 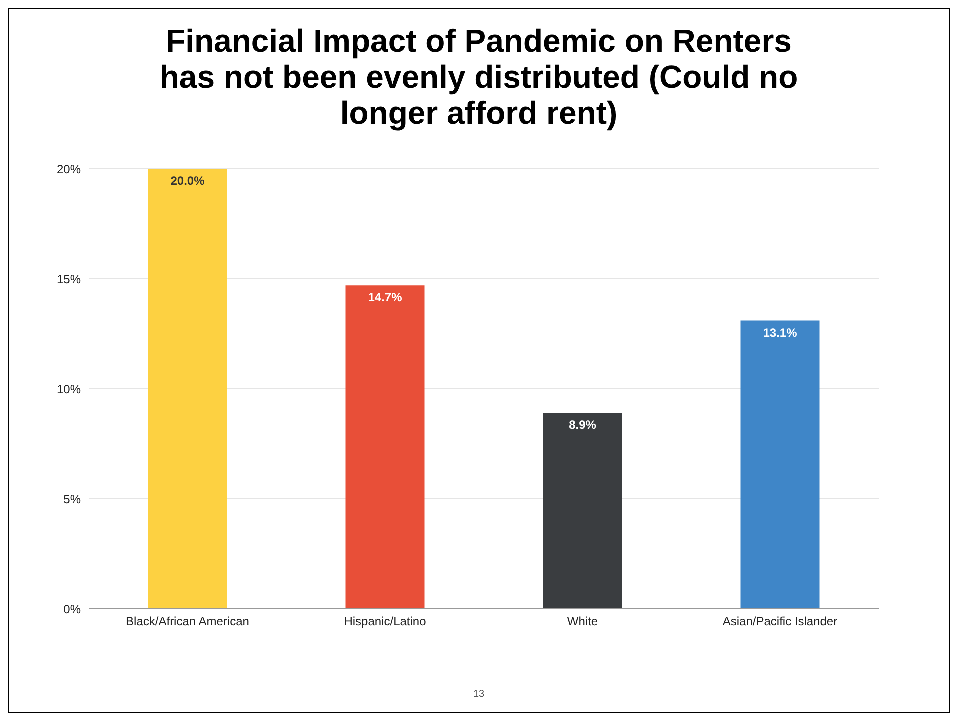 I want to click on data-label: 14.7%, so click(x=385, y=297).